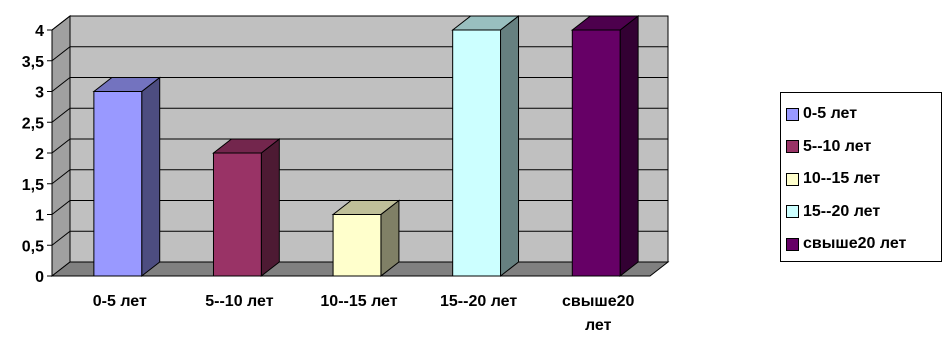 This screenshot has width=945, height=338. I want to click on legend-label-4: свыше20 лет, so click(855, 244).